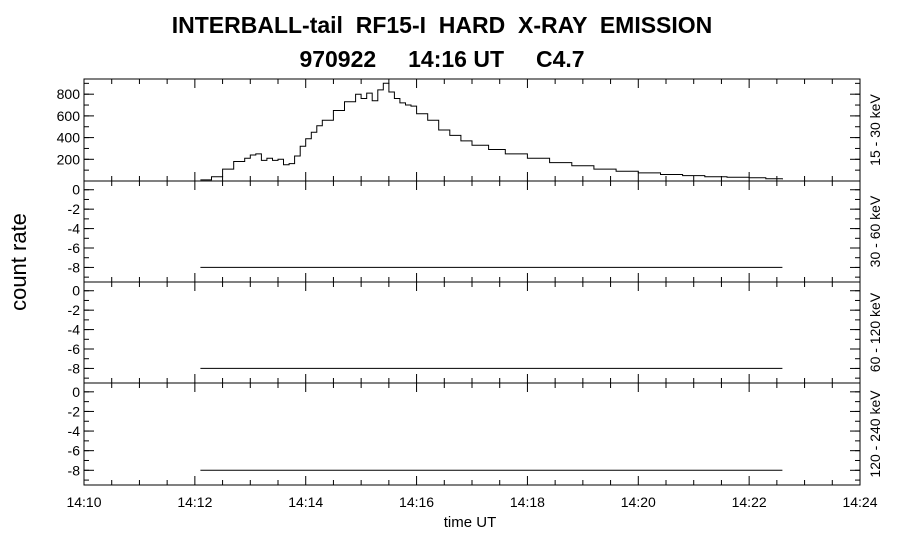  What do you see at coordinates (305, 502) in the screenshot?
I see `x-tick-label: 14:14` at bounding box center [305, 502].